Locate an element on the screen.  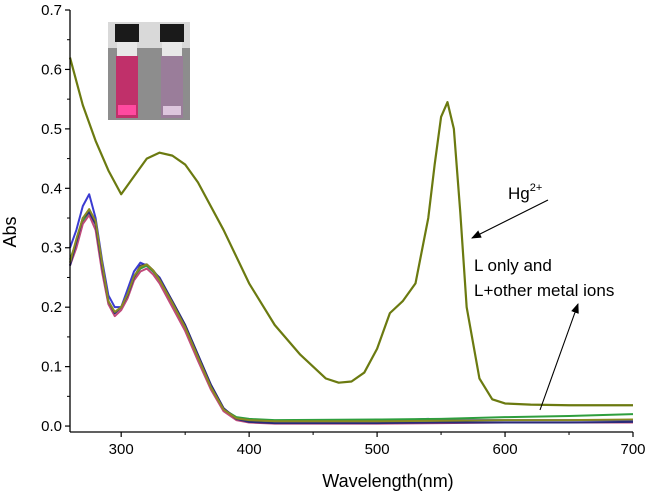
hg-arrow is located at coordinates (510, 219).